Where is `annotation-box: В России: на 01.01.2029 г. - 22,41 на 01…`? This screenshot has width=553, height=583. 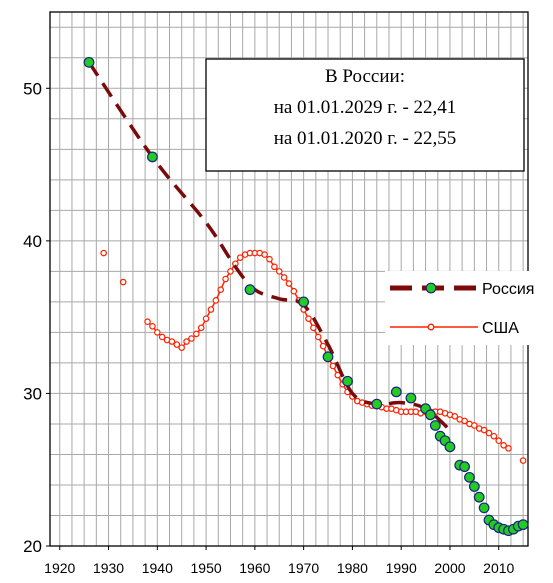 annotation-box: В России: на 01.01.2029 г. - 22,41 на 01… is located at coordinates (365, 115).